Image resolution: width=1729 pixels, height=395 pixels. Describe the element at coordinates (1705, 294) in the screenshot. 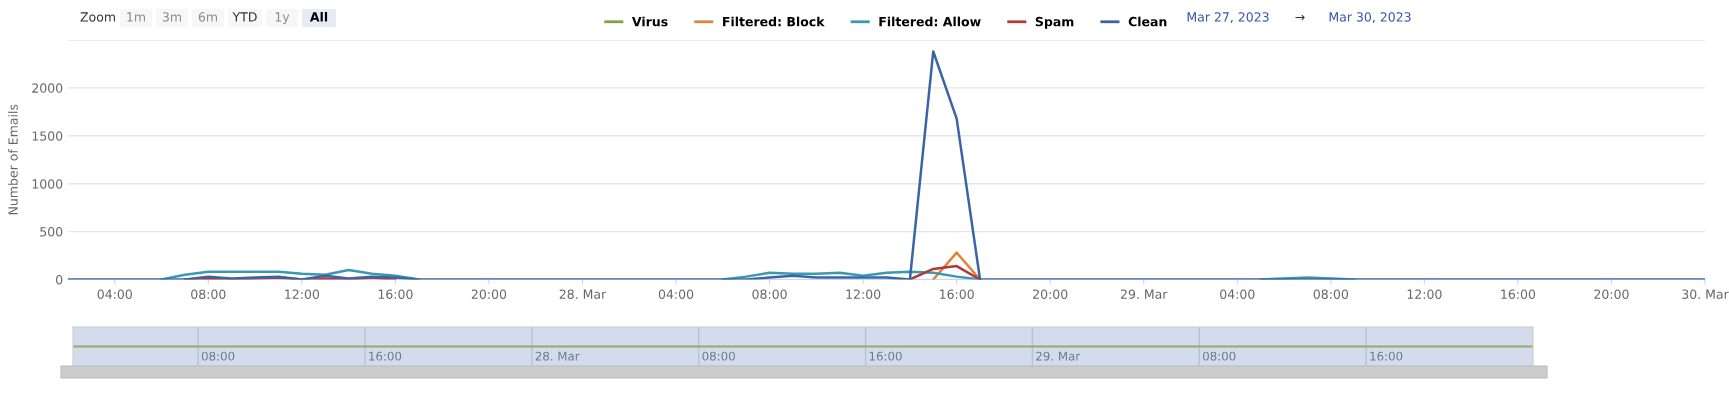

I see `x-tick-label: 30. Mar` at that location.